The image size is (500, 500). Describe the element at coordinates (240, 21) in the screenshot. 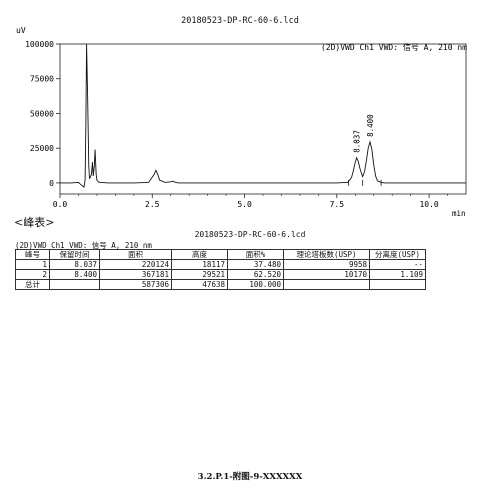

I see `chromatogram-title: 20180523-DP-RC-60-6.lcd` at that location.